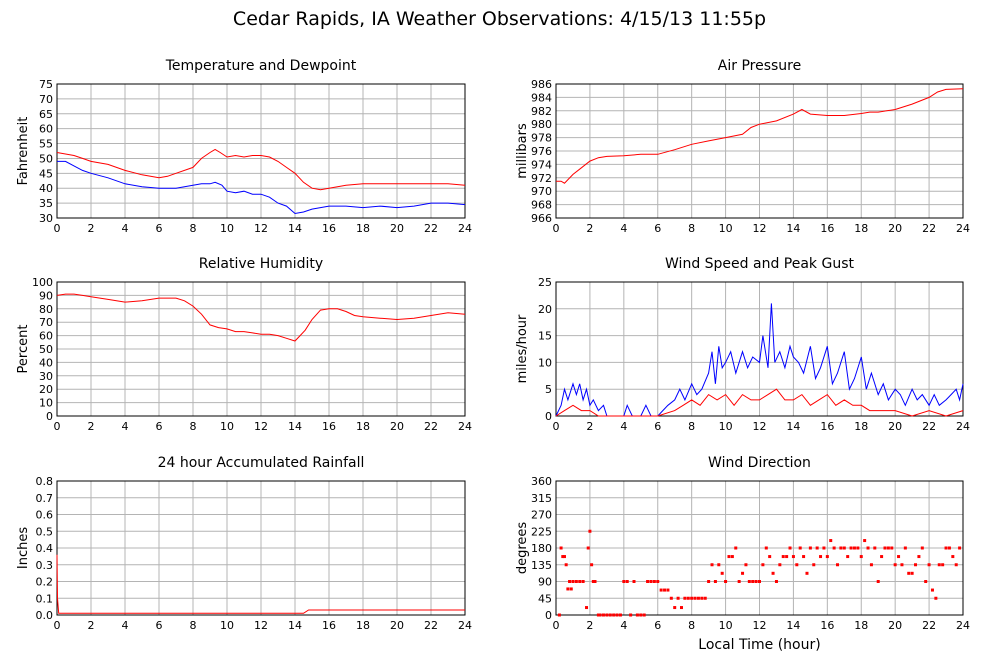 The width and height of the screenshot is (999, 659). Describe the element at coordinates (759, 548) in the screenshot. I see `direction-frame` at that location.